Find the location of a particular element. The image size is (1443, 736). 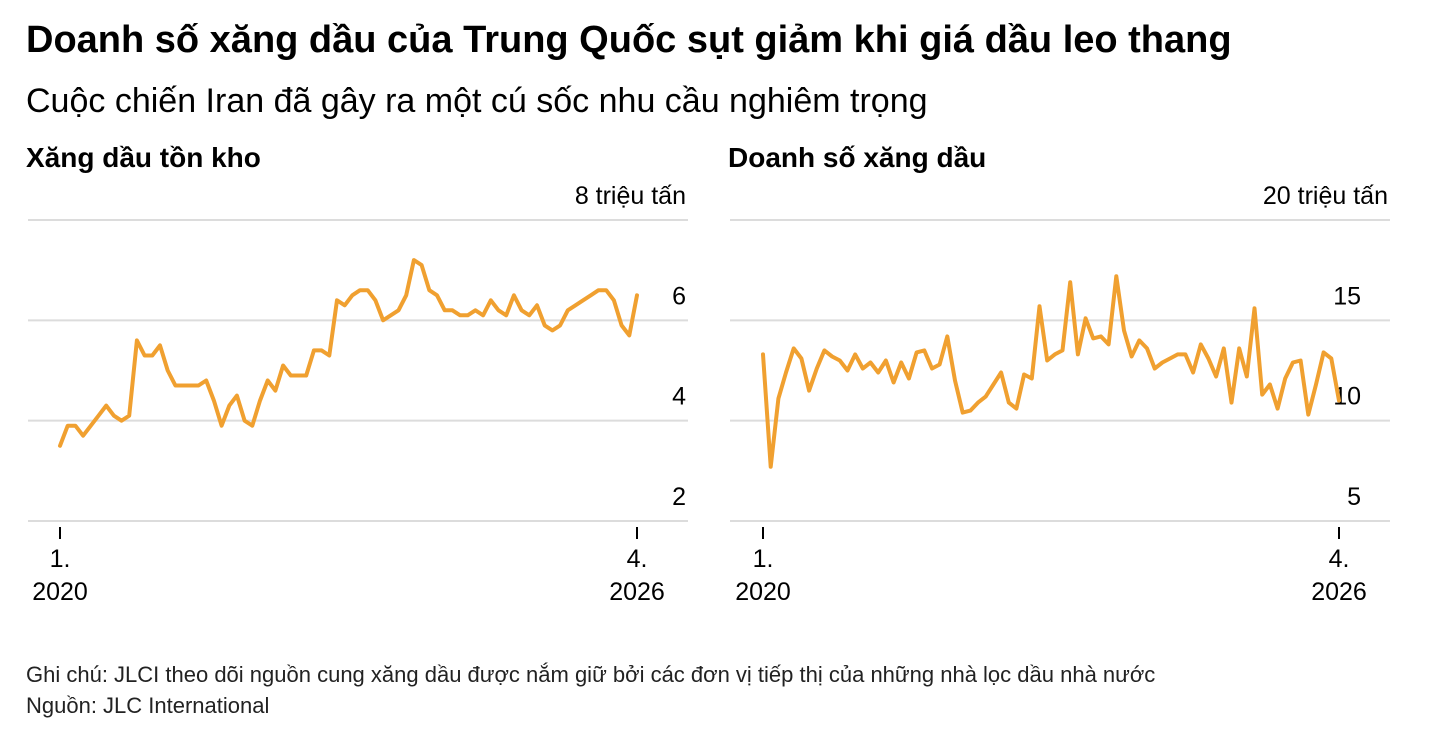

chart-title: Doanh số xăng dầu is located at coordinates (857, 157).